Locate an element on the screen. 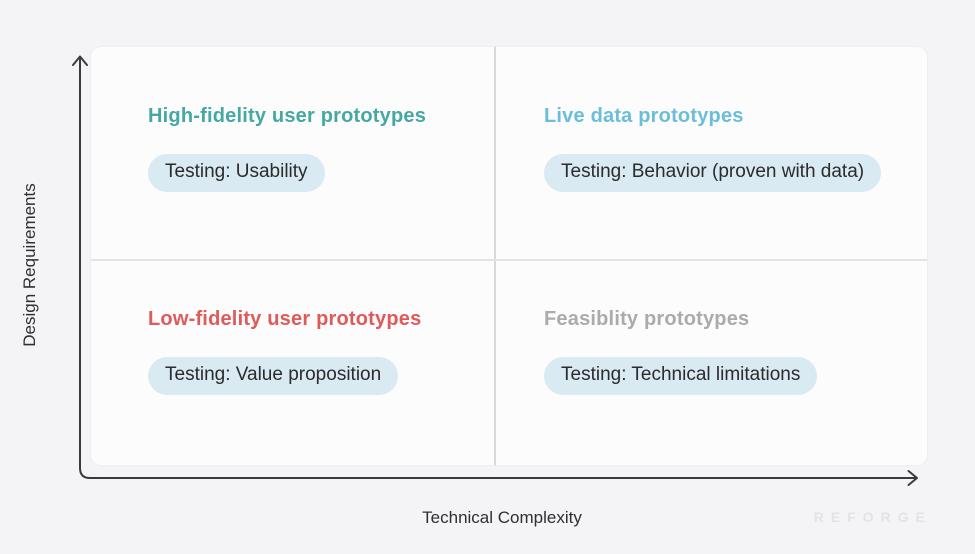 The image size is (975, 554). quadrant-title-feasibility: Feasiblity prototypes is located at coordinates (647, 319).